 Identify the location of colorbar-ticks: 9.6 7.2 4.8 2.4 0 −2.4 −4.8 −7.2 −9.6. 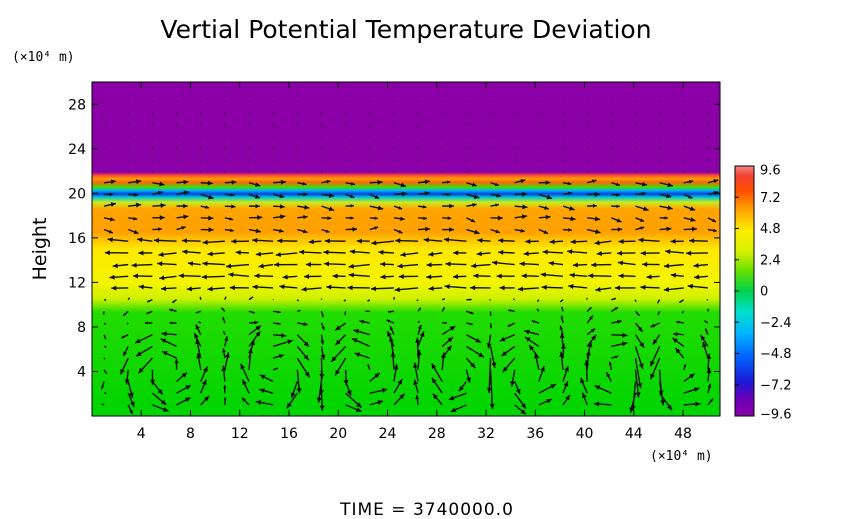
(763, 293).